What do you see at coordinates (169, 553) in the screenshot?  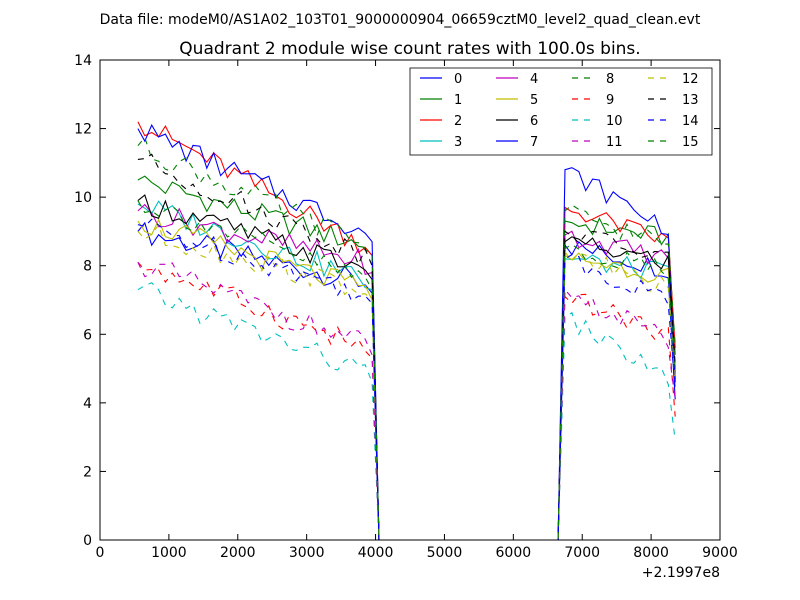 I see `x-tick-label: 1000` at bounding box center [169, 553].